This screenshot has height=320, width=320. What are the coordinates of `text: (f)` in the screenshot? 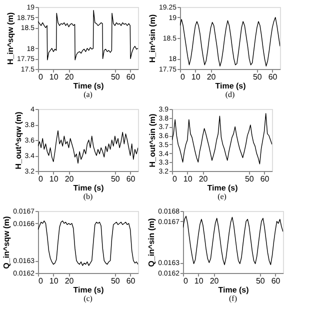 It's located at (233, 298).